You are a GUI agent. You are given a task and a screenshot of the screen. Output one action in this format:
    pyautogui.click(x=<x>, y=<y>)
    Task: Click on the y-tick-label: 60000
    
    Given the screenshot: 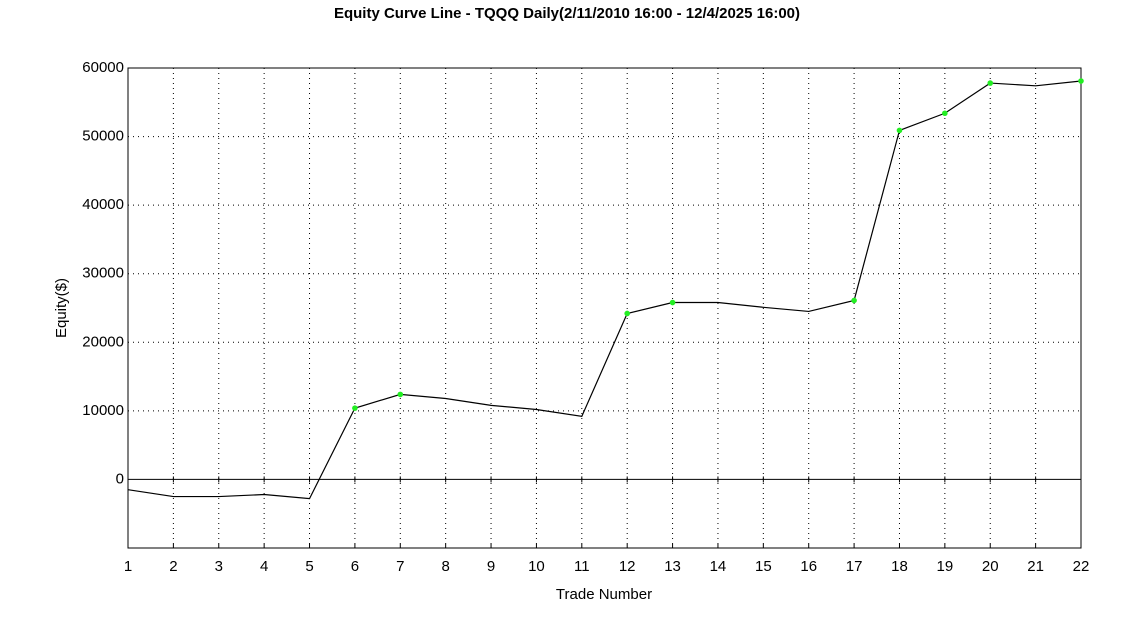 What is the action you would take?
    pyautogui.click(x=103, y=67)
    